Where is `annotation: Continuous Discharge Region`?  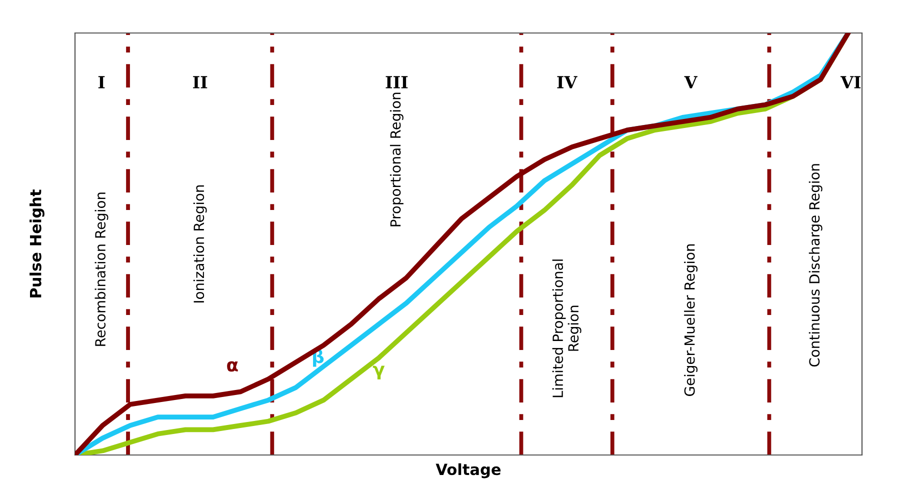 annotation: Continuous Discharge Region is located at coordinates (815, 265).